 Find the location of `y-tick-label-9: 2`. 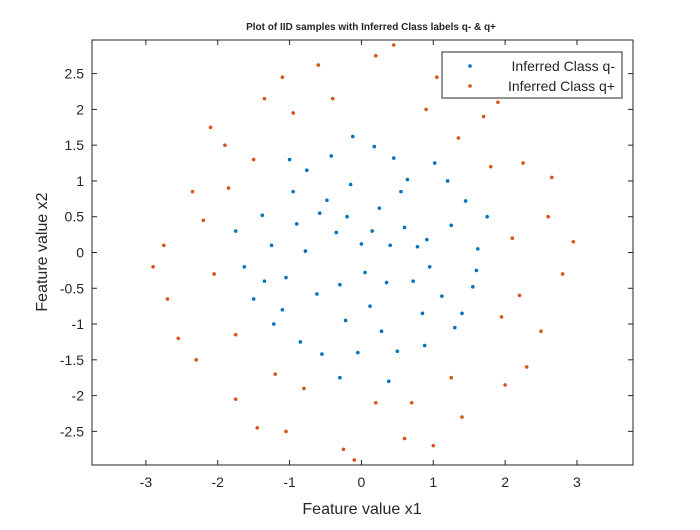

y-tick-label-9: 2 is located at coordinates (80, 109).